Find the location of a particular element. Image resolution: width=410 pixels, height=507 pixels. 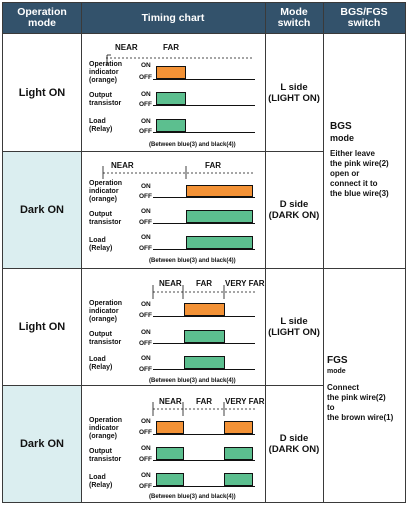

header-operation-mode: Operation mode is located at coordinates (42, 18).